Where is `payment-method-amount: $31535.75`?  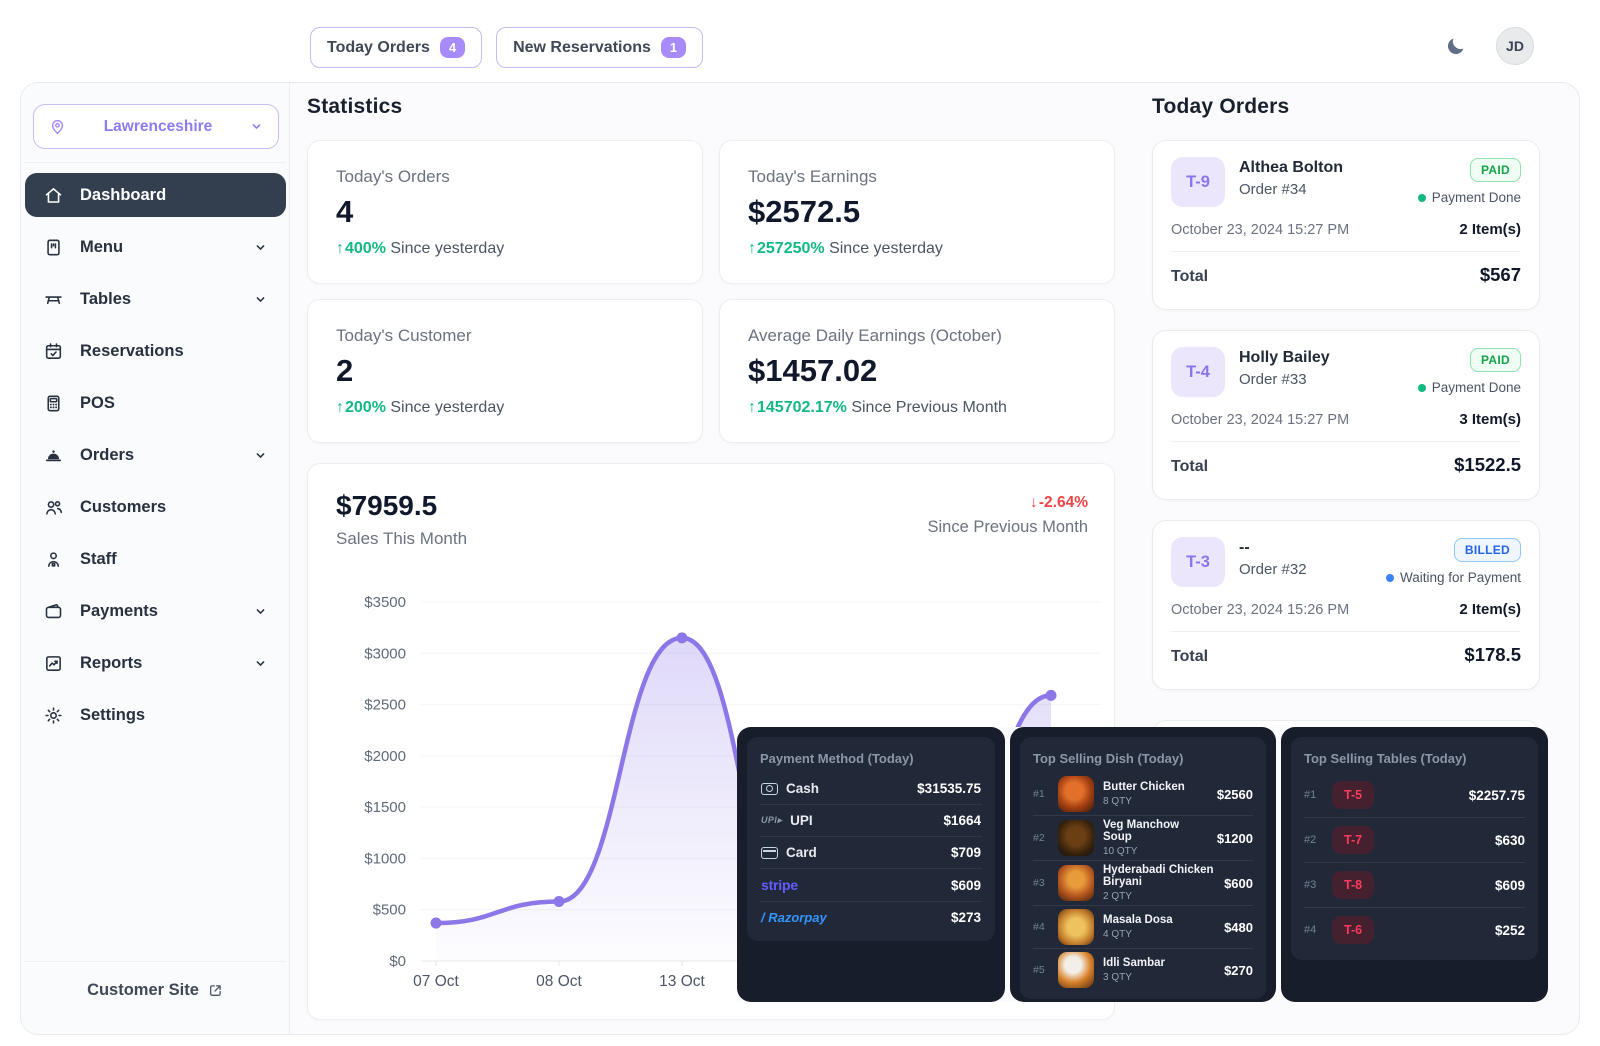 payment-method-amount: $31535.75 is located at coordinates (949, 788).